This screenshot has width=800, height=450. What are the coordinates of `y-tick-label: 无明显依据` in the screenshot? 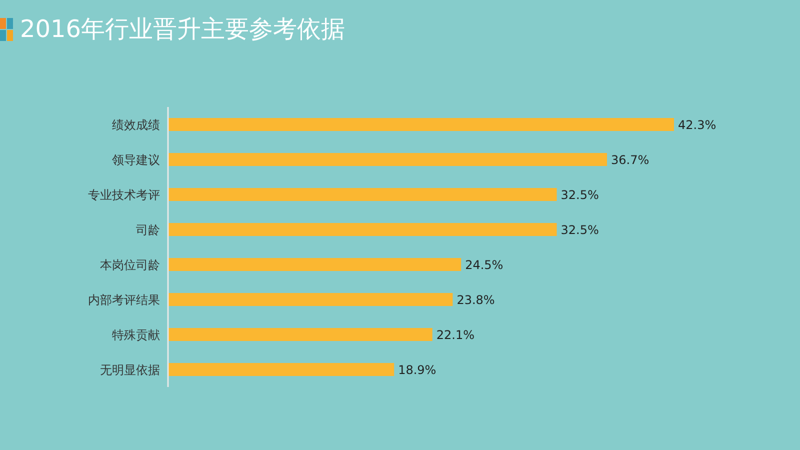 It's located at (130, 369).